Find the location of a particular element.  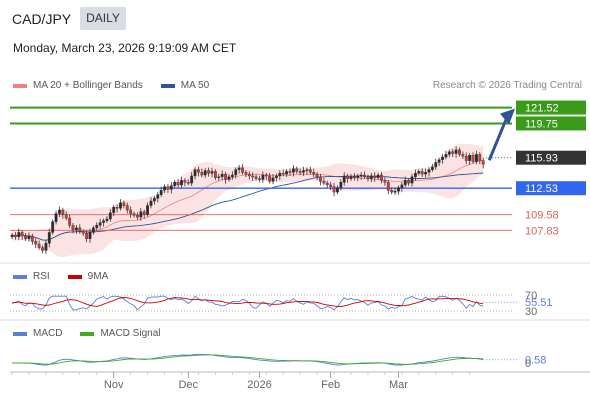

legend-ma50: MA 50 is located at coordinates (184, 85).